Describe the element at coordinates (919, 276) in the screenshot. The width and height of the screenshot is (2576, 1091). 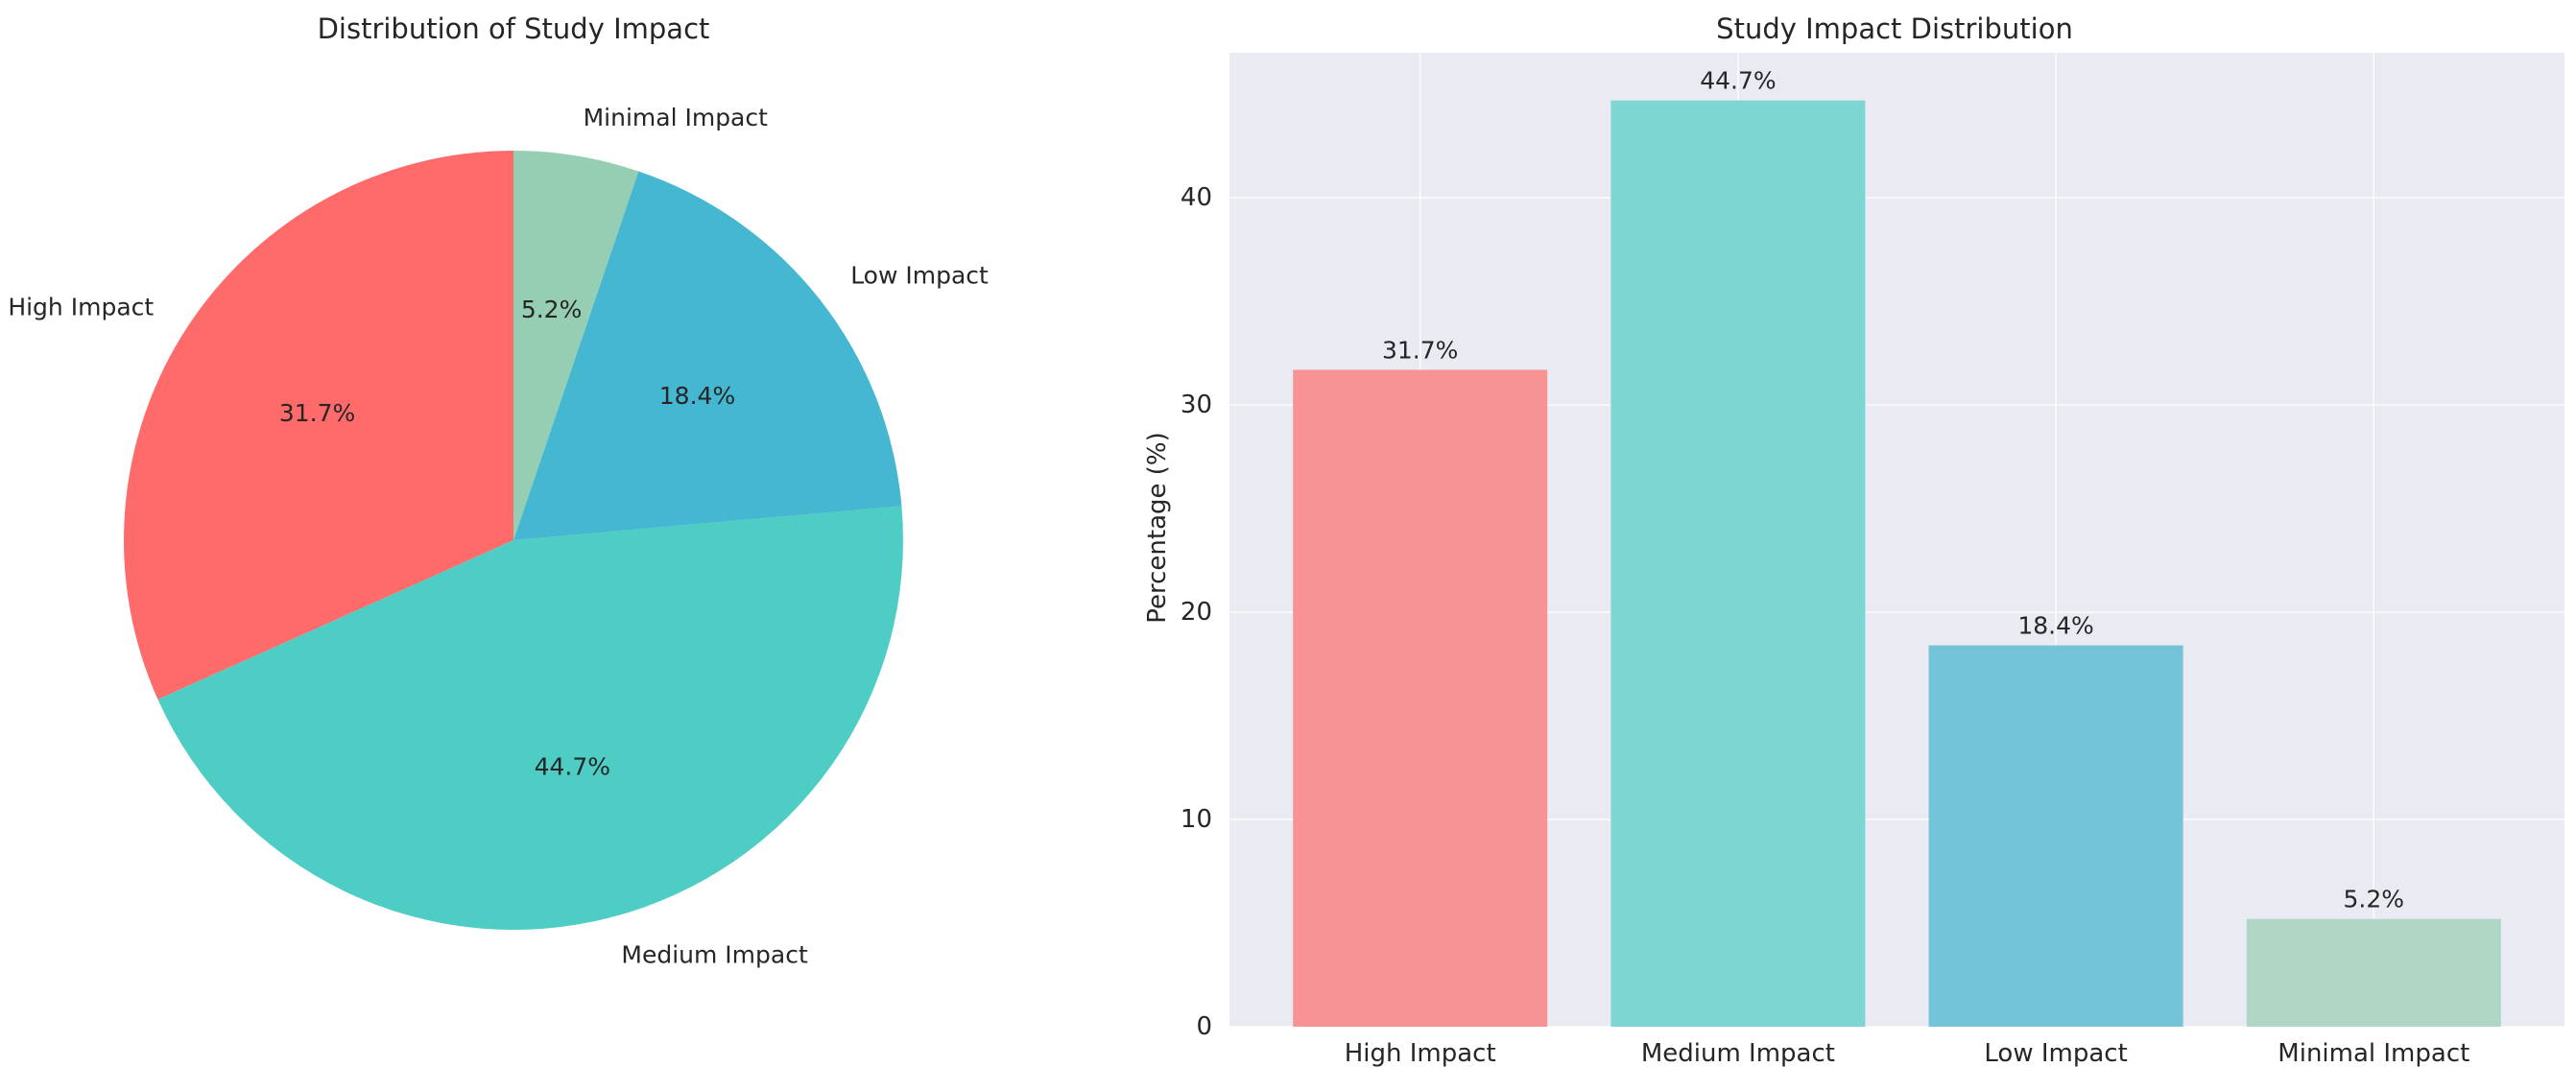
I see `pie-label-low-impact: Low Impact` at that location.